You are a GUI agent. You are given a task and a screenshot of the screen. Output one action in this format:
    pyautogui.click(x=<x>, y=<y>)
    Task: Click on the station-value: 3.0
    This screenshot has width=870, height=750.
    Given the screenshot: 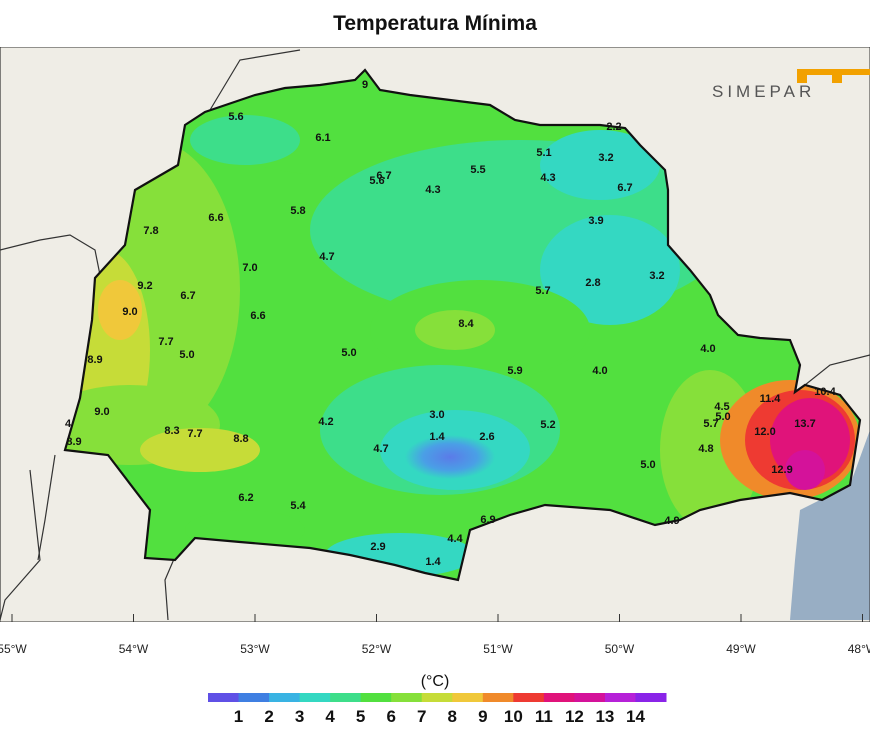 What is the action you would take?
    pyautogui.click(x=436, y=415)
    